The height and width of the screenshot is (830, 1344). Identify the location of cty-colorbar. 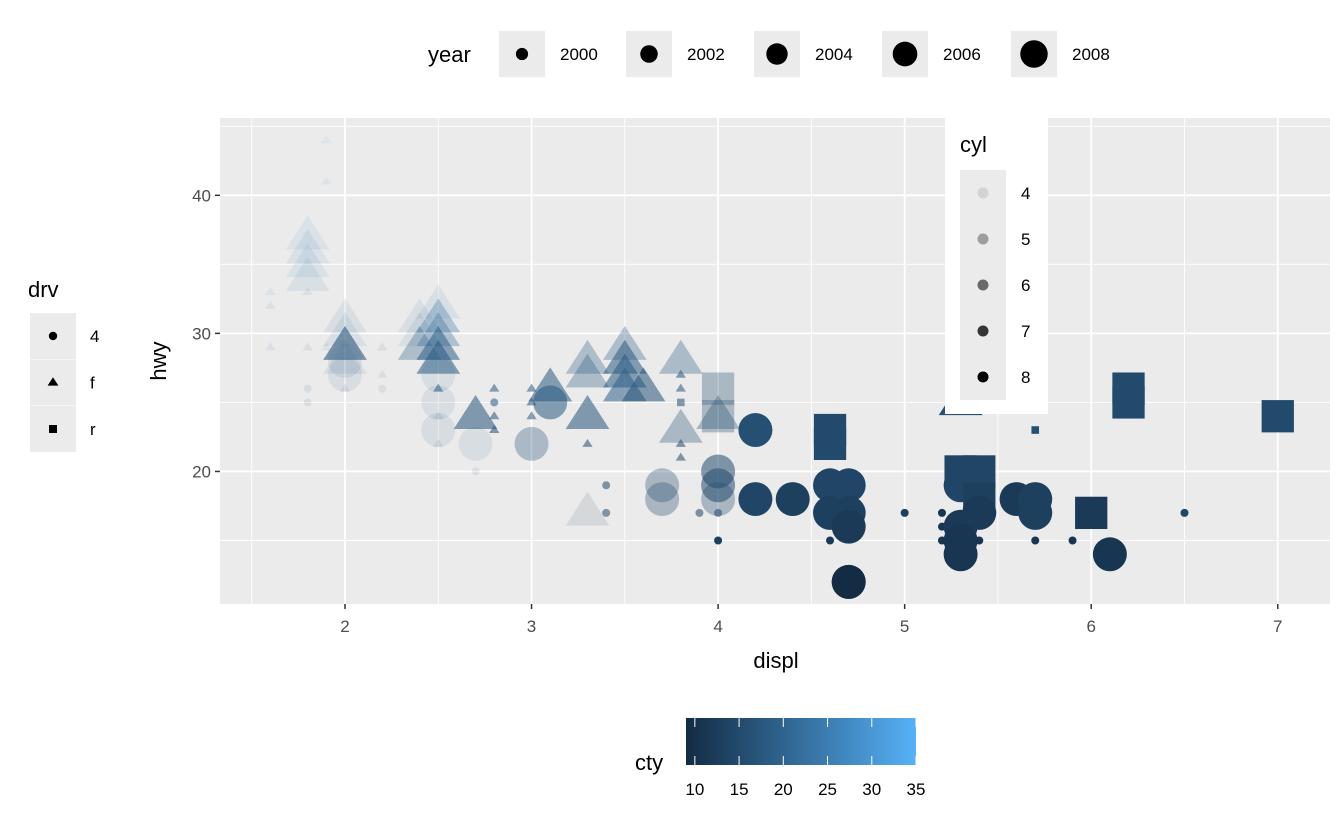
(801, 741).